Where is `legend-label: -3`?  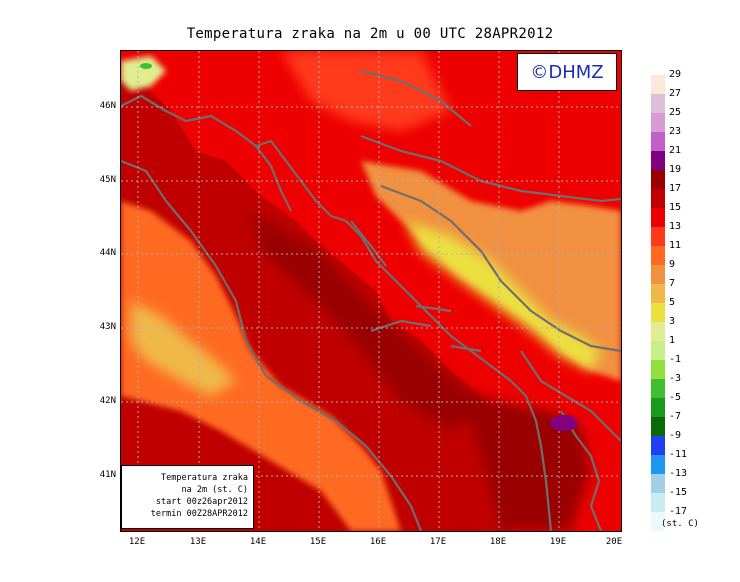 legend-label: -3 is located at coordinates (675, 378).